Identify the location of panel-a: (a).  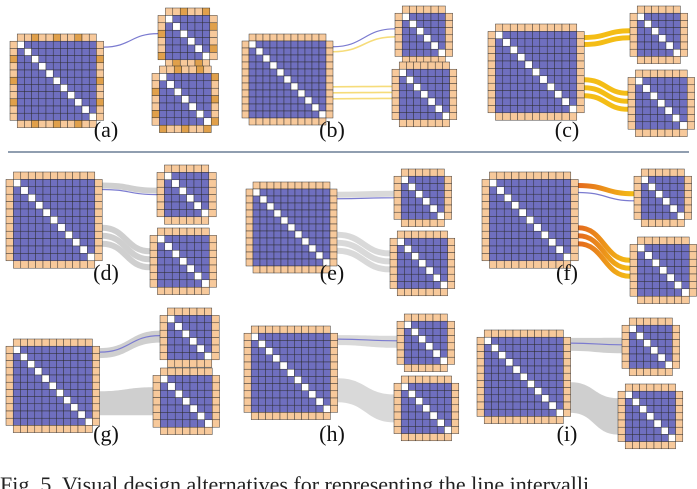
(114, 74).